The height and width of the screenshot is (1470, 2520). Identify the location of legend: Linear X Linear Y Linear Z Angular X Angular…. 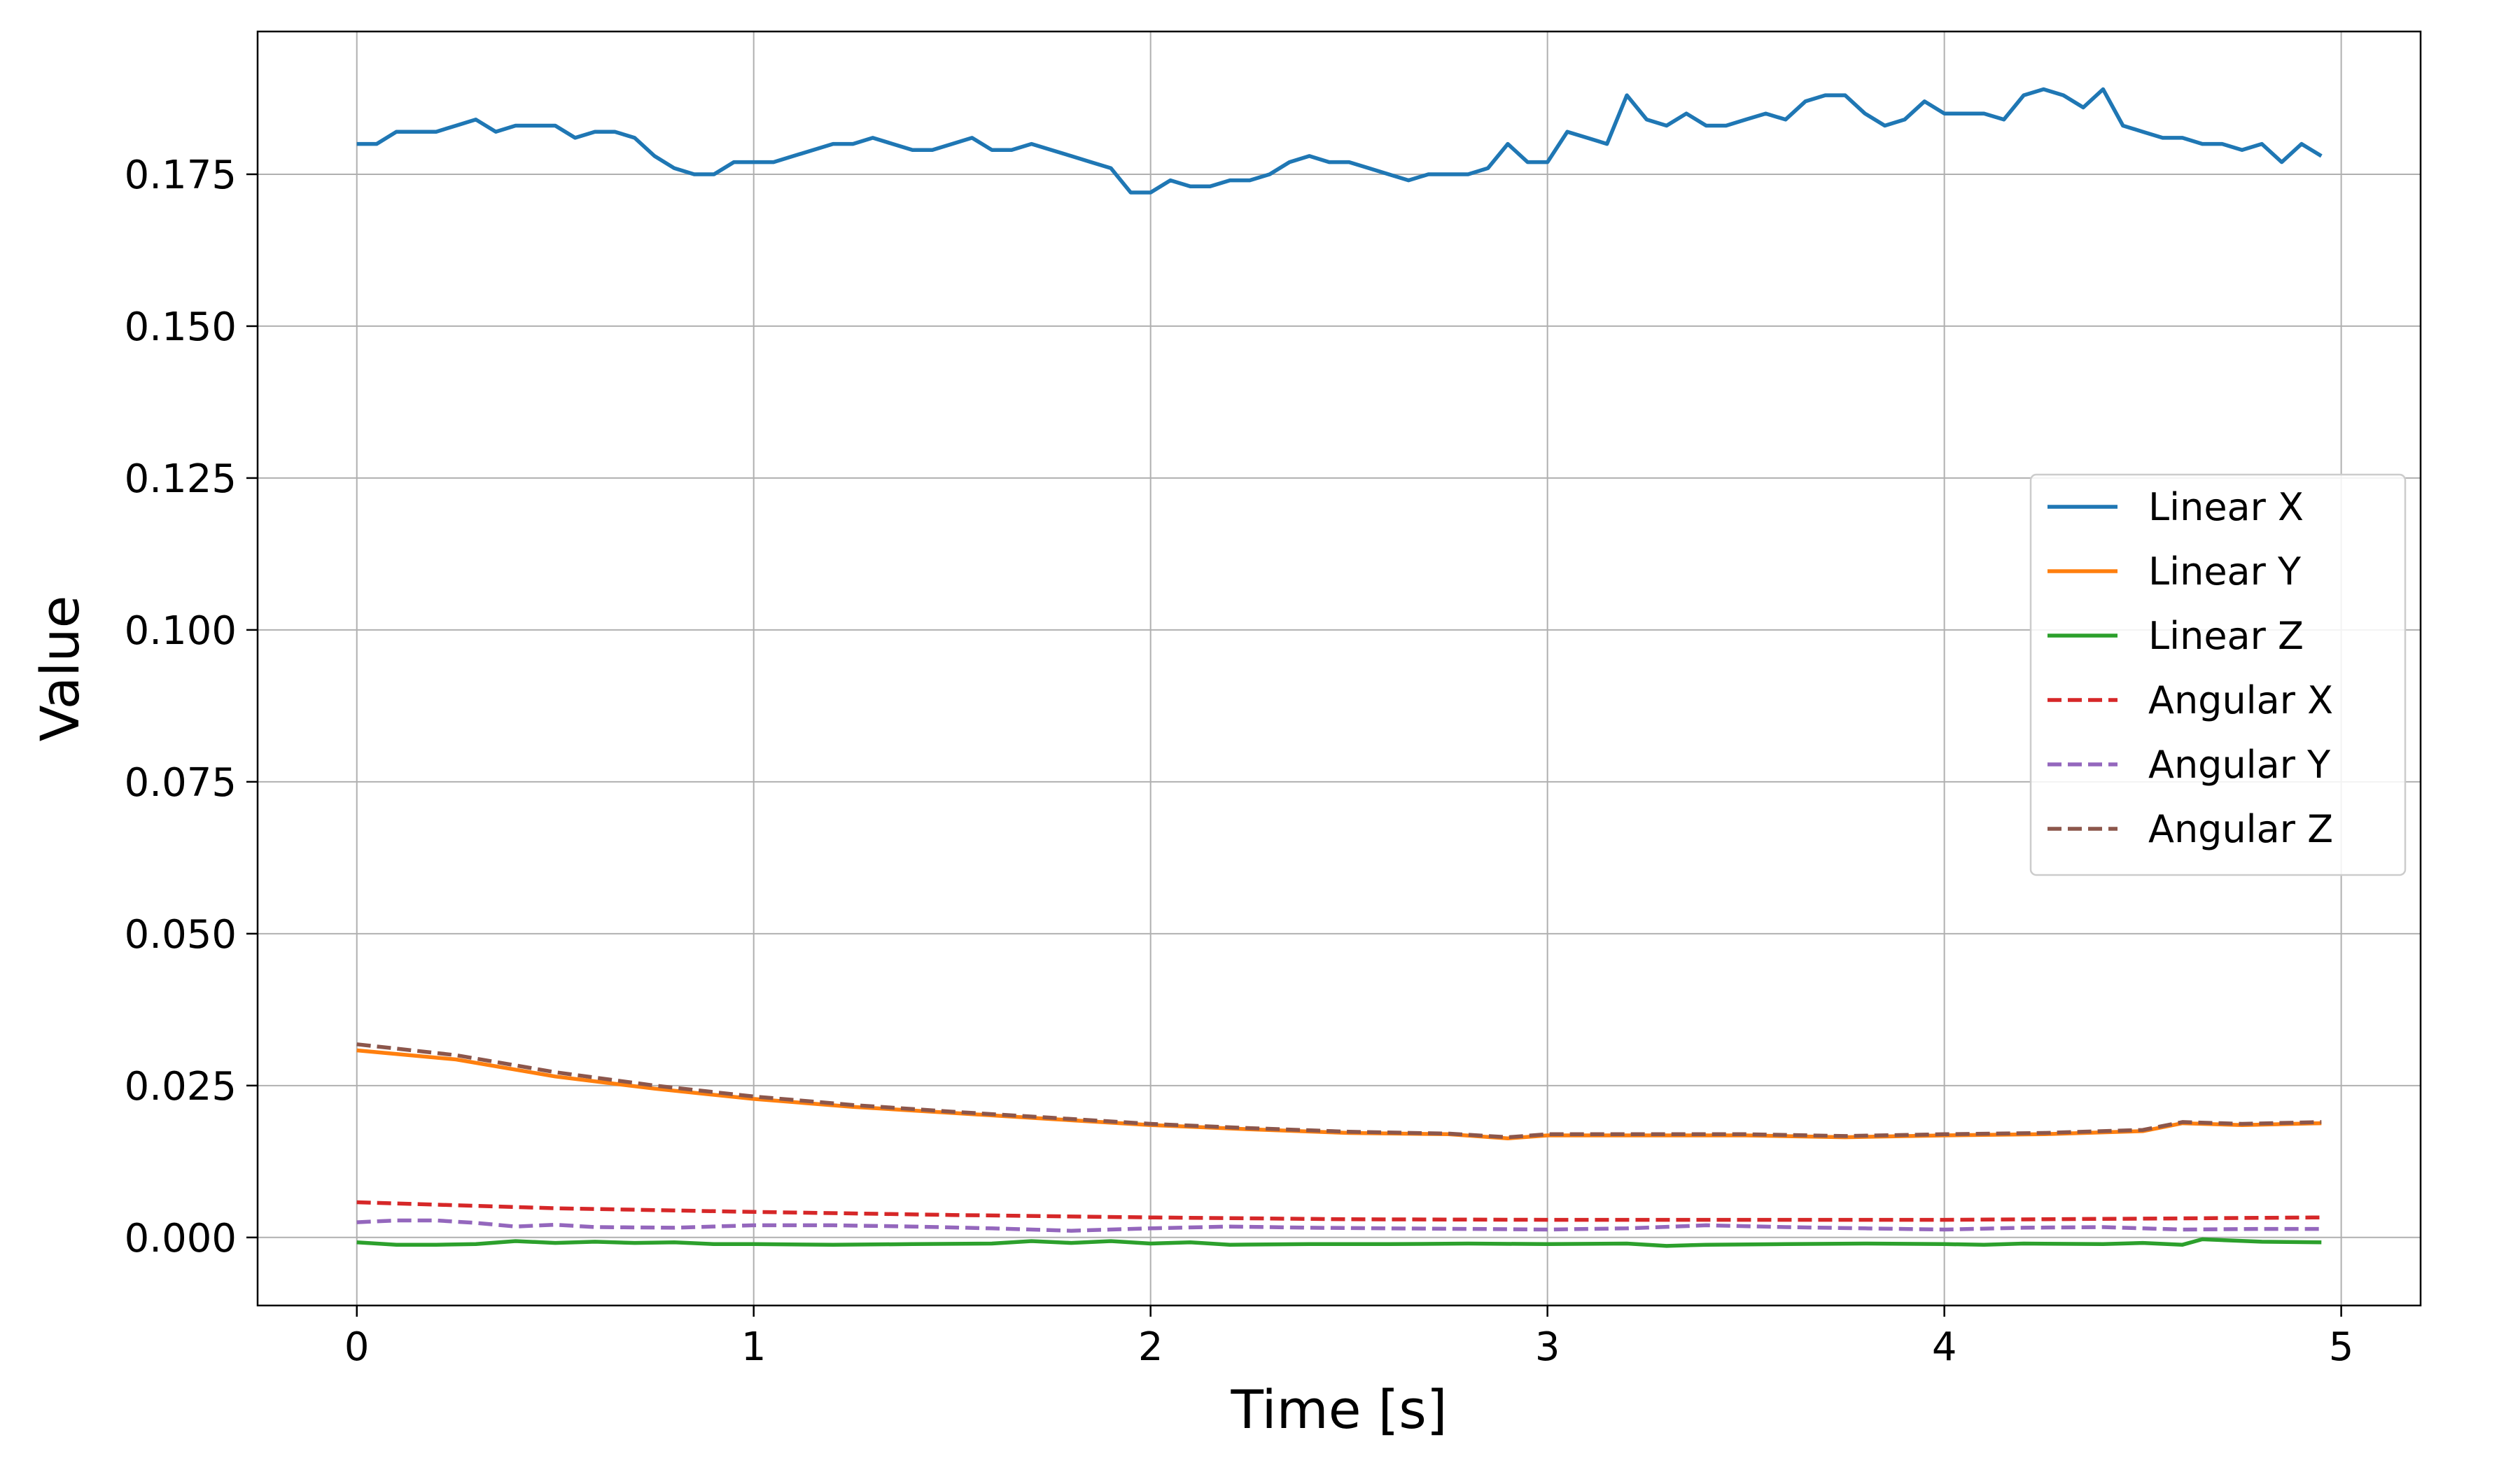
(2218, 674).